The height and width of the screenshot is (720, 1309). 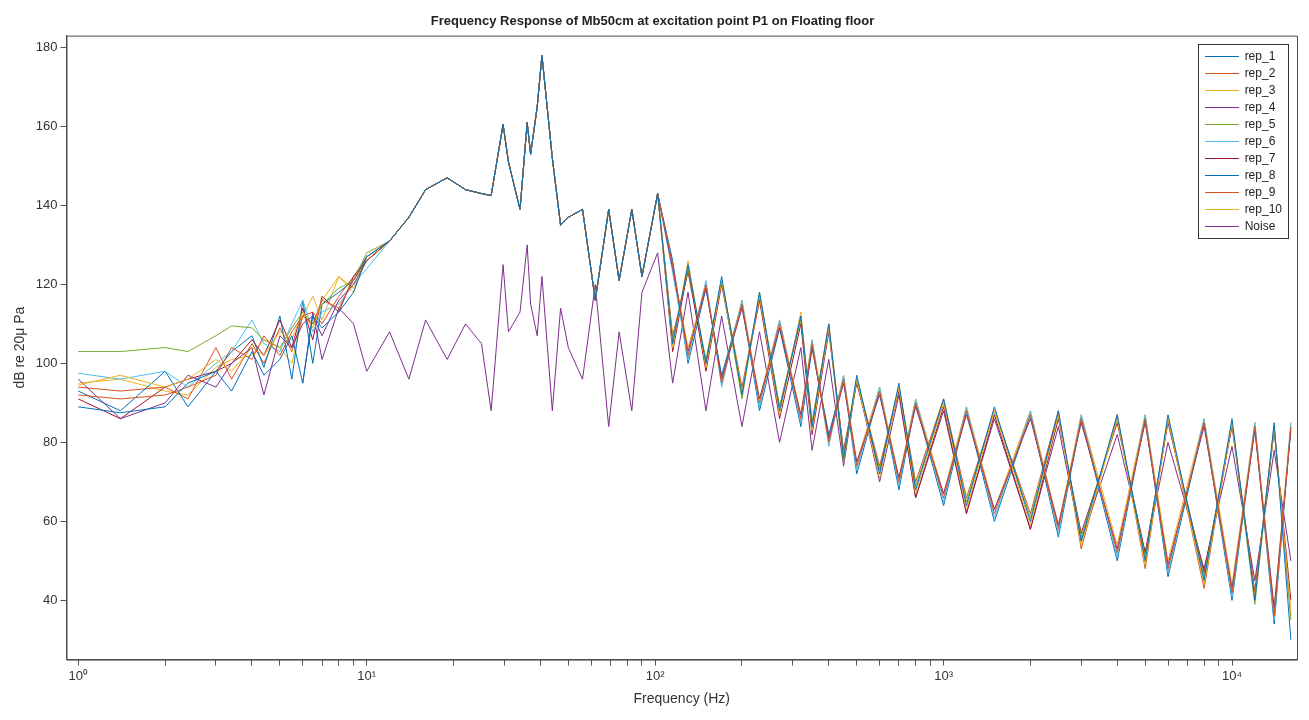 I want to click on y-tick-label: 60, so click(x=50, y=520).